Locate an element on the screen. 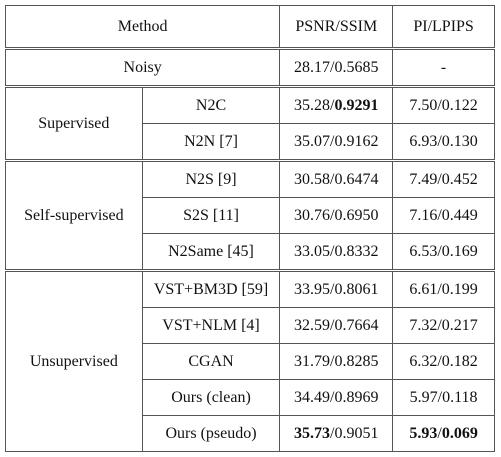 This screenshot has height=457, width=501. method-cell: Ours (pseudo) is located at coordinates (211, 433).